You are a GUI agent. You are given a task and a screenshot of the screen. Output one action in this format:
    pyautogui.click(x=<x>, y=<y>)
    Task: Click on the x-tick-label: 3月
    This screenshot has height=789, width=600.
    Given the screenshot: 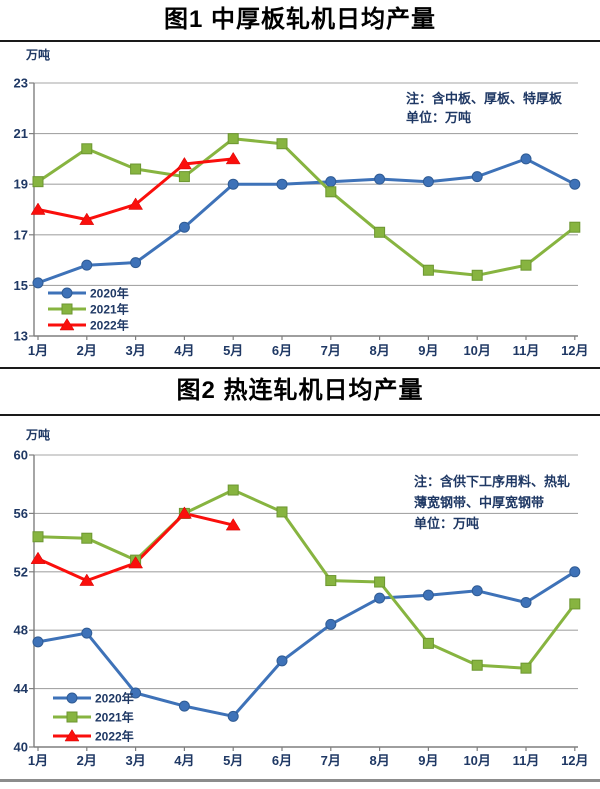 What is the action you would take?
    pyautogui.click(x=135, y=760)
    